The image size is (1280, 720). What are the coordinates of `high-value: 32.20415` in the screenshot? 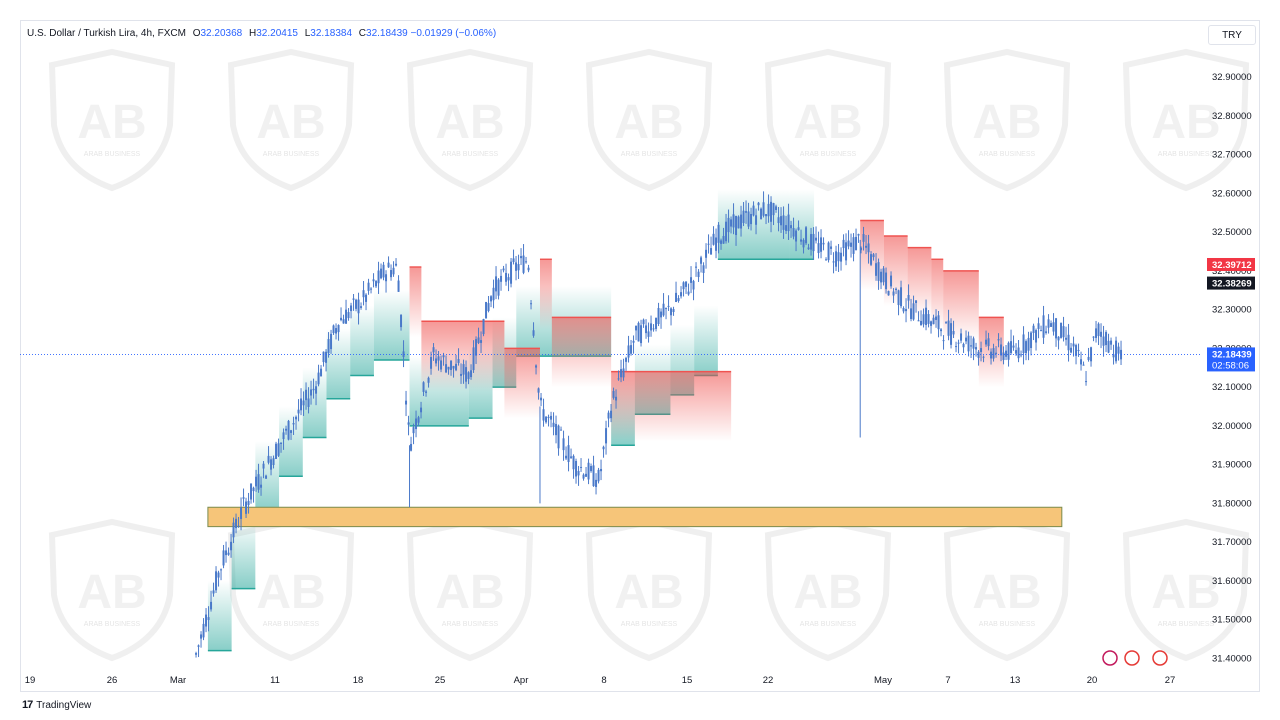 It's located at (277, 33).